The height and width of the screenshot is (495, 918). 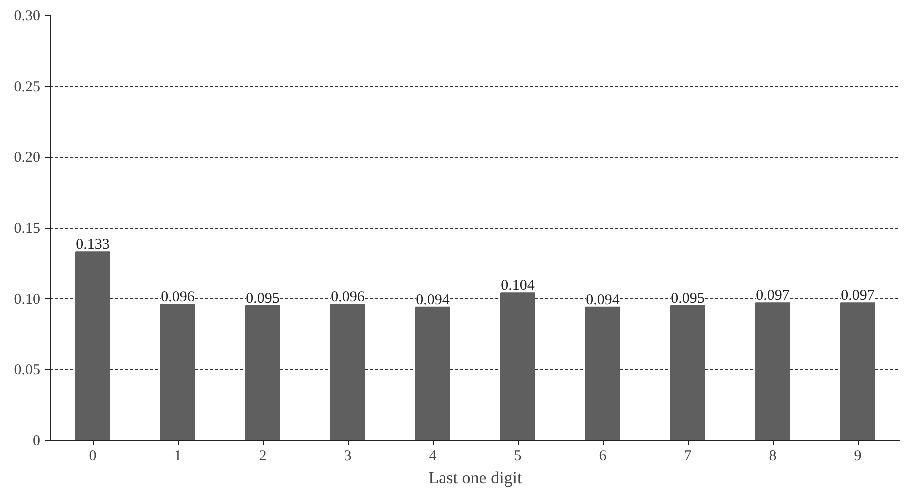 I want to click on x-tick-label: 9, so click(x=858, y=456).